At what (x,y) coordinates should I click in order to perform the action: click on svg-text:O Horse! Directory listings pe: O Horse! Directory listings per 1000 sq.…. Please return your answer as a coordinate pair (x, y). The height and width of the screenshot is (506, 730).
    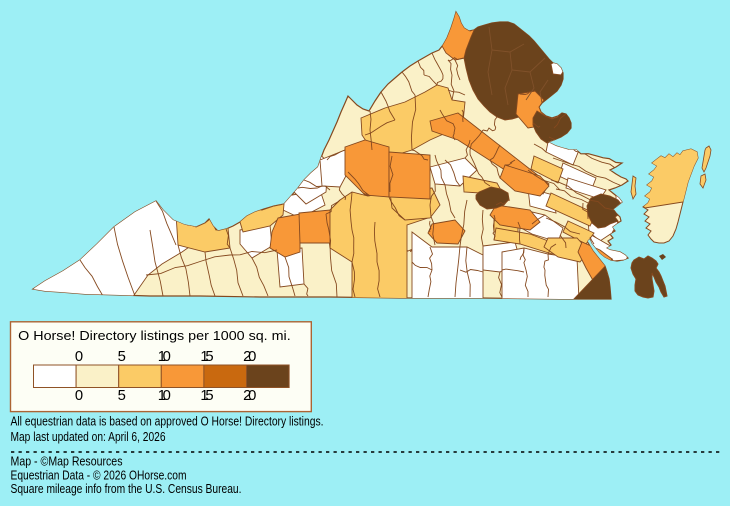
    Looking at the image, I should click on (154, 336).